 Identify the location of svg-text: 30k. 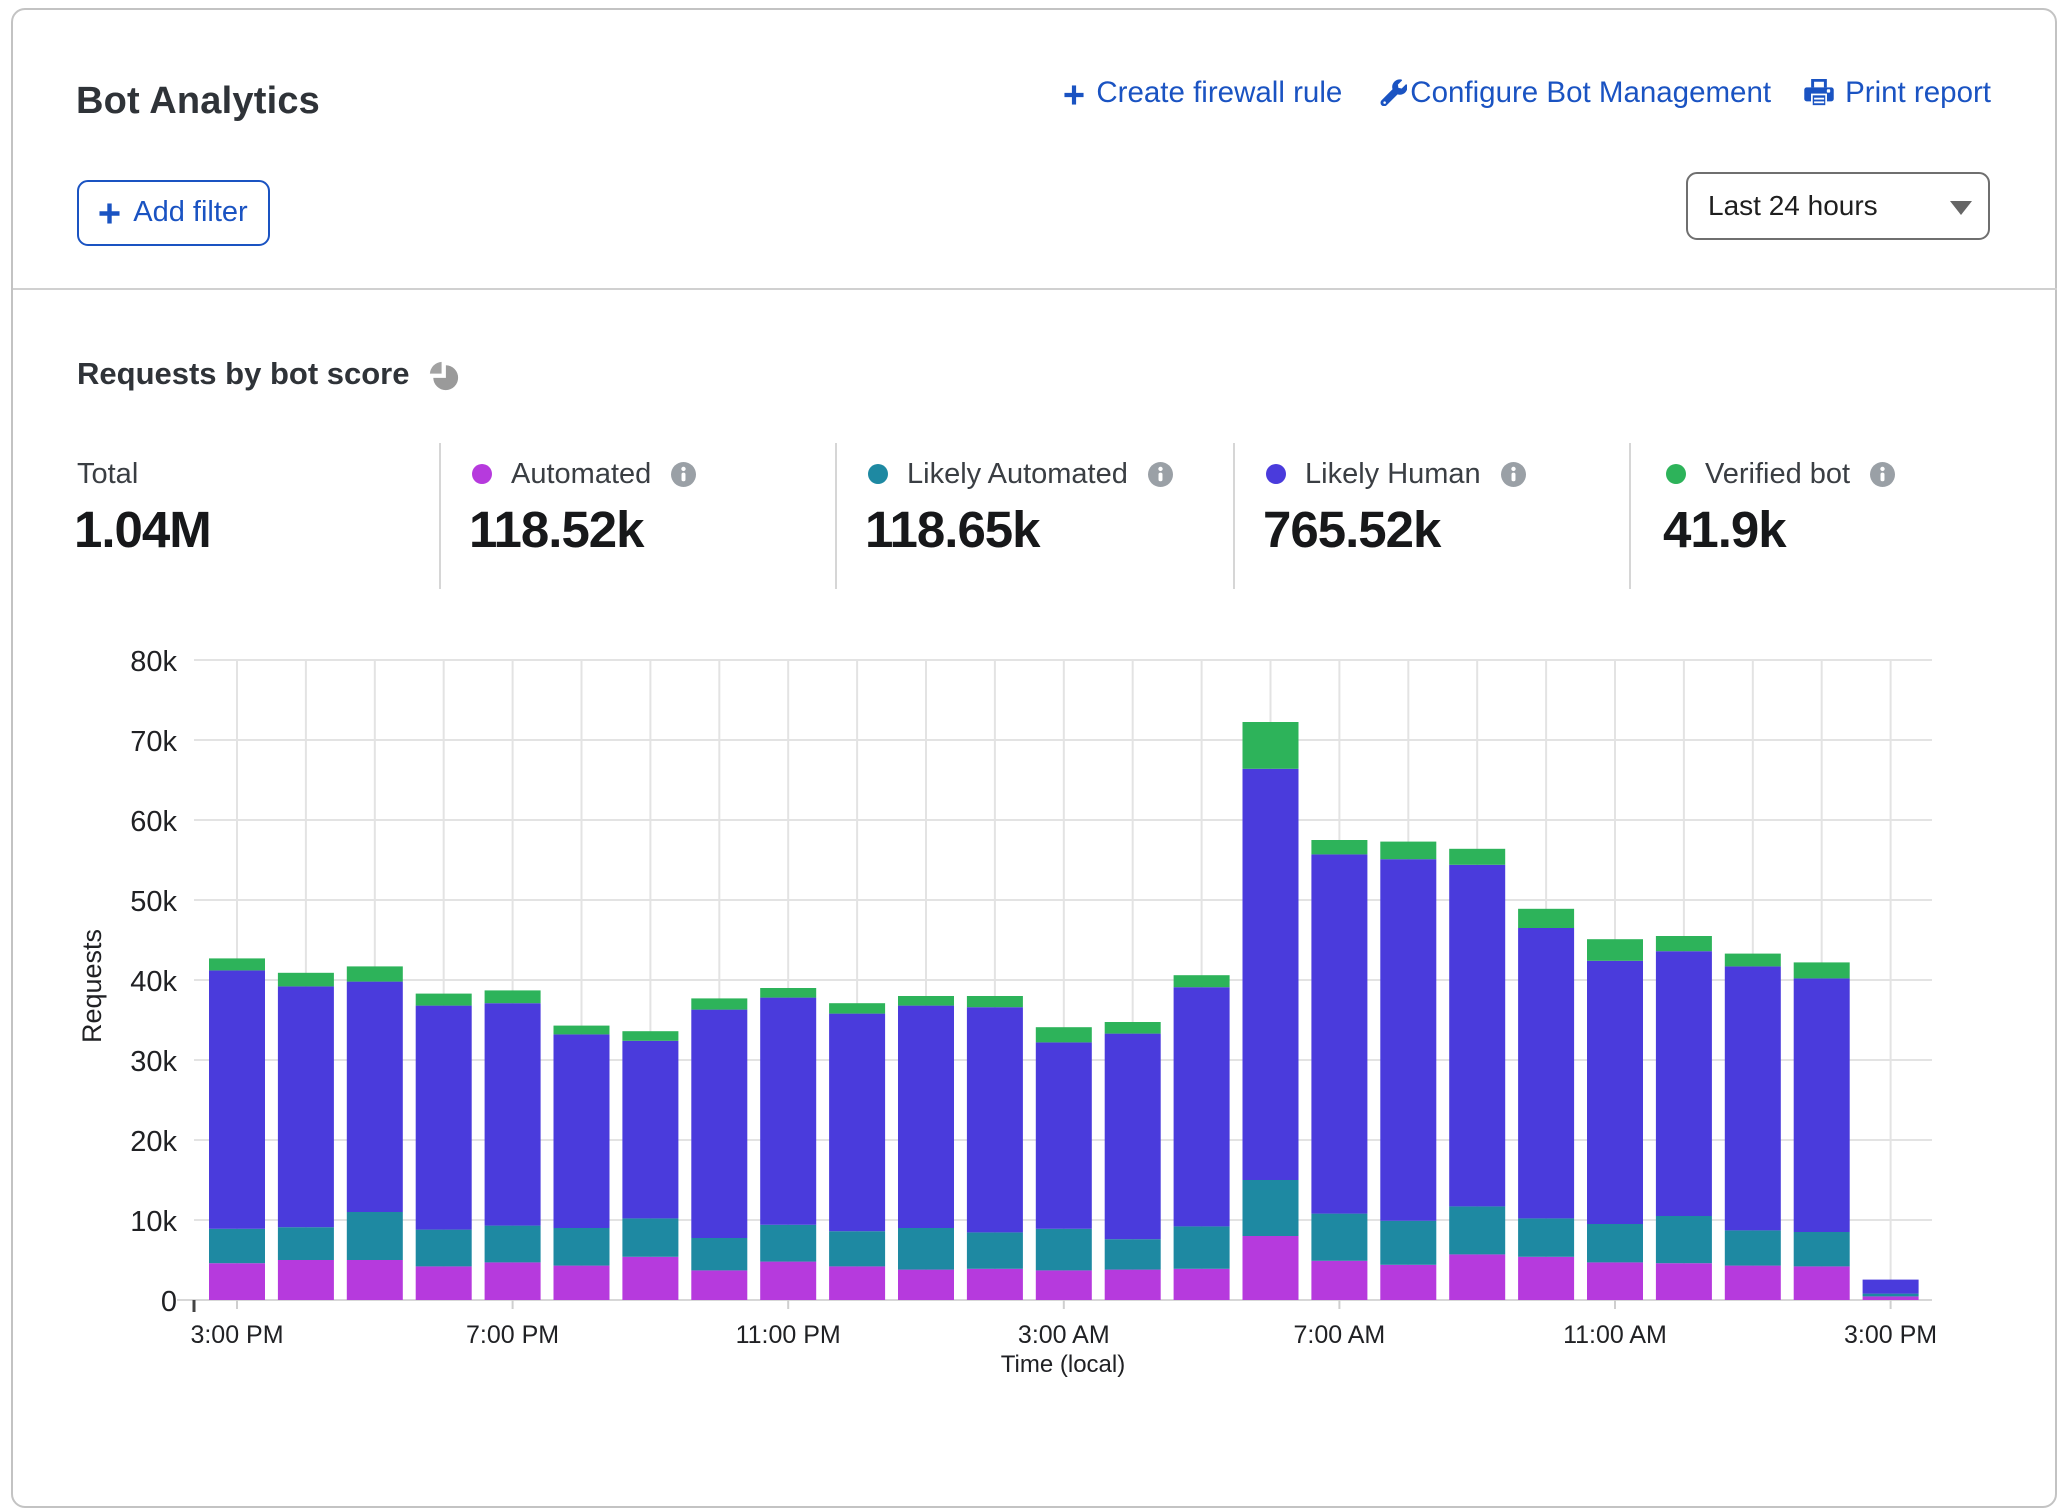
(153, 1062).